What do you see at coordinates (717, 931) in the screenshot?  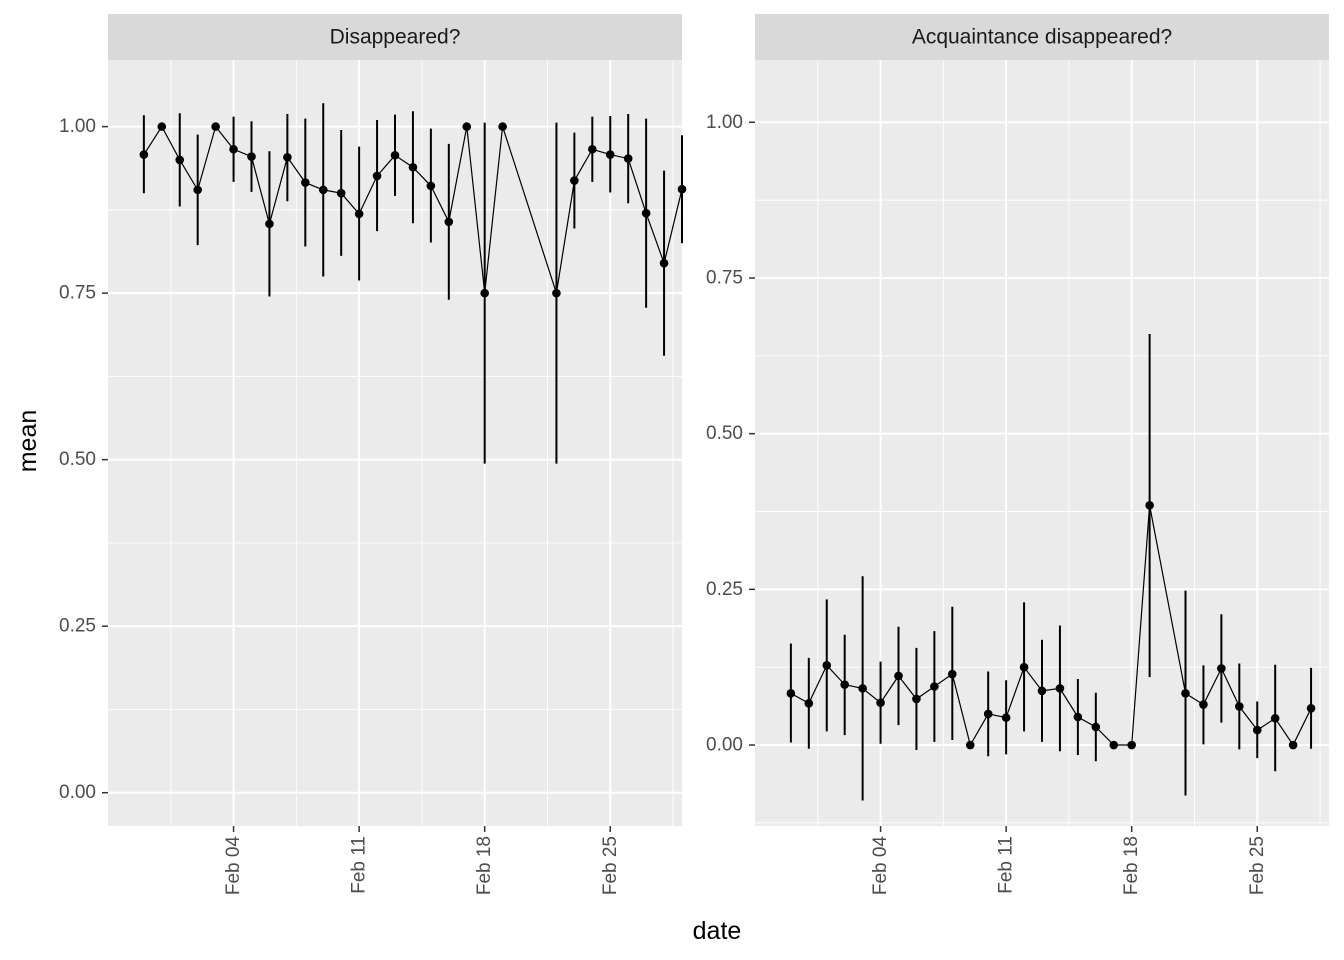 I see `x-axis-title: date` at bounding box center [717, 931].